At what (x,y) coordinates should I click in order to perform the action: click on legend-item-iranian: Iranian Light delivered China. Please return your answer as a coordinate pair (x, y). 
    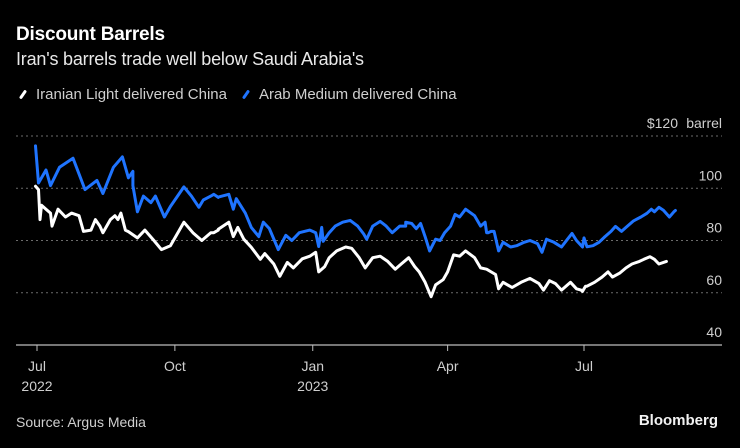
    Looking at the image, I should click on (121, 94).